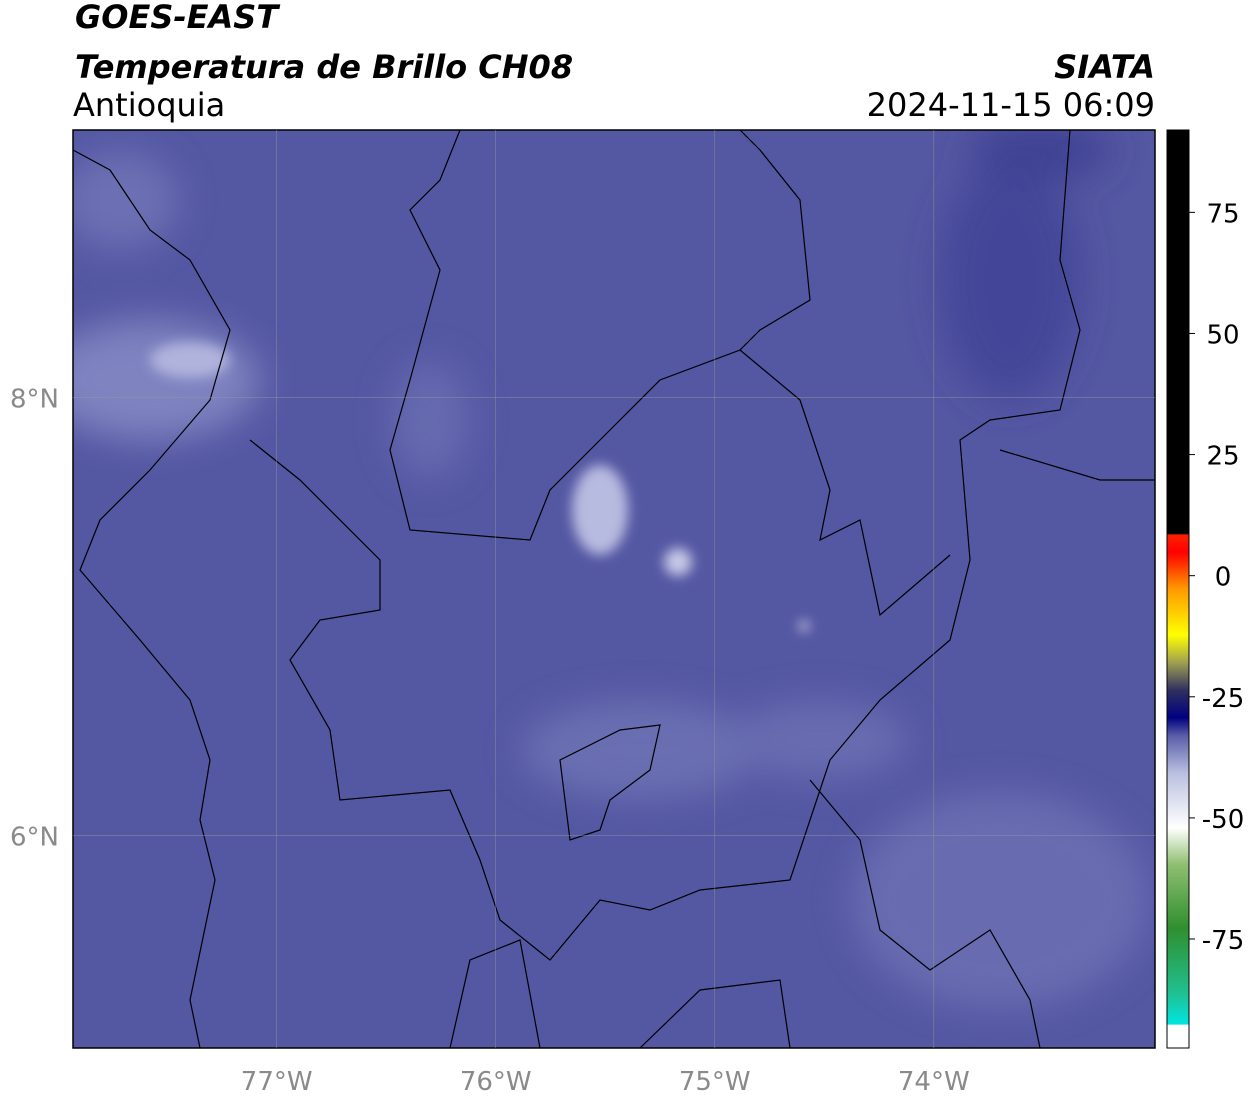  What do you see at coordinates (715, 1082) in the screenshot?
I see `x-tick-label: 75°W` at bounding box center [715, 1082].